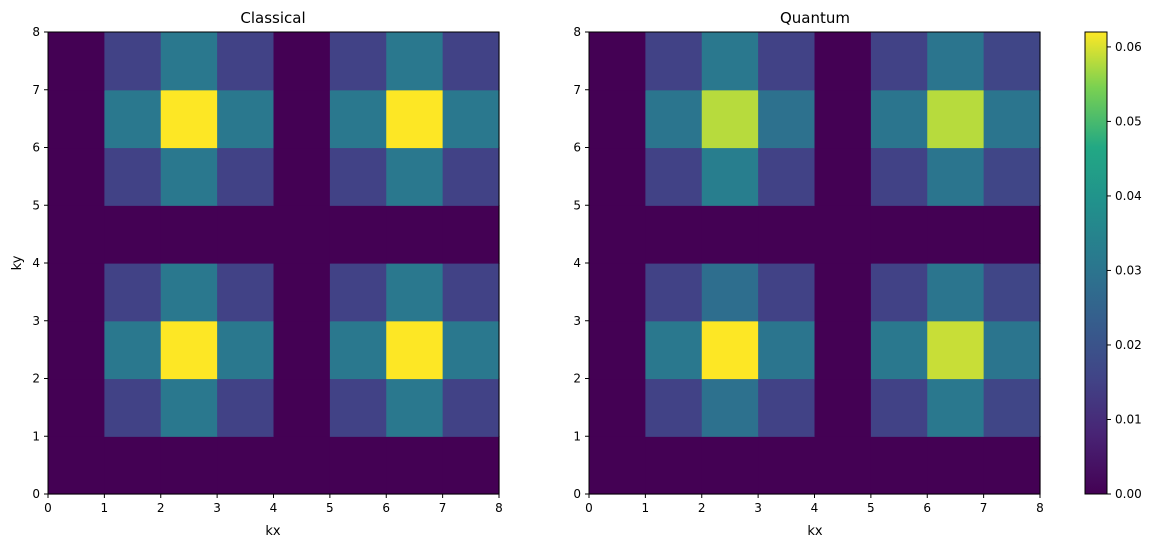  I want to click on y-tick-label: 8, so click(36, 32).